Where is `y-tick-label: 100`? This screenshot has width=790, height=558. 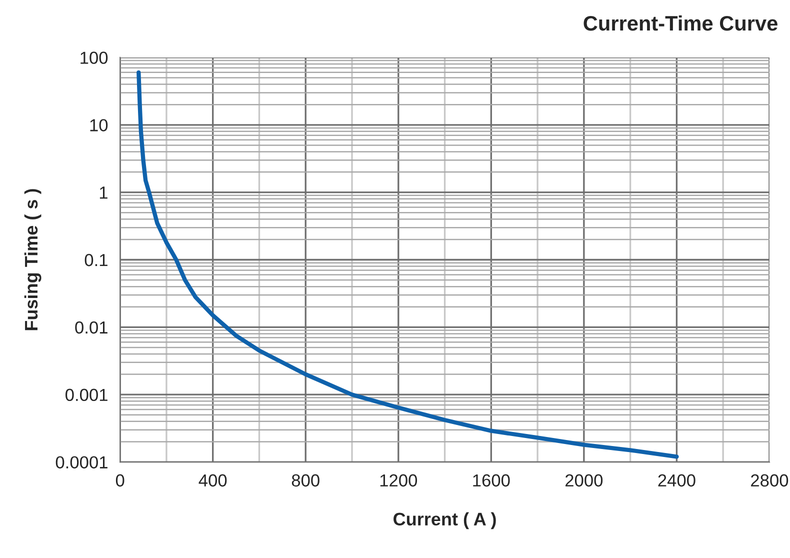 y-tick-label: 100 is located at coordinates (94, 58).